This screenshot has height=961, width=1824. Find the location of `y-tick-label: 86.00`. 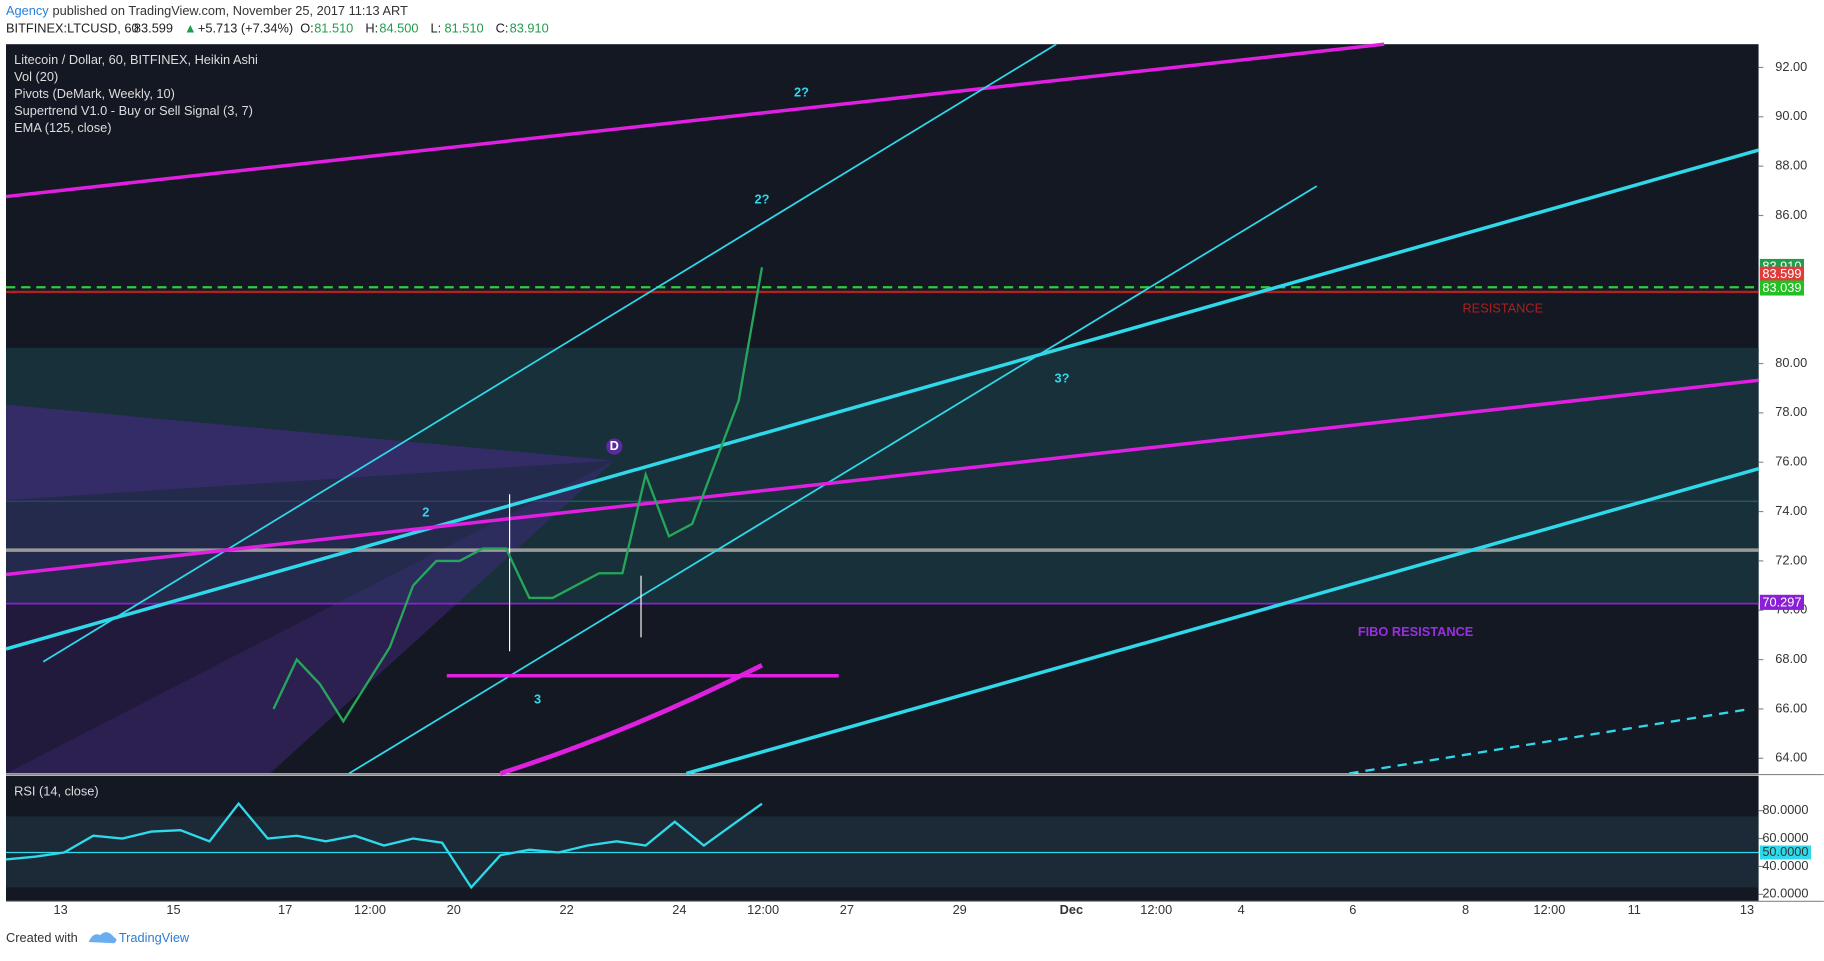

y-tick-label: 86.00 is located at coordinates (1791, 214).